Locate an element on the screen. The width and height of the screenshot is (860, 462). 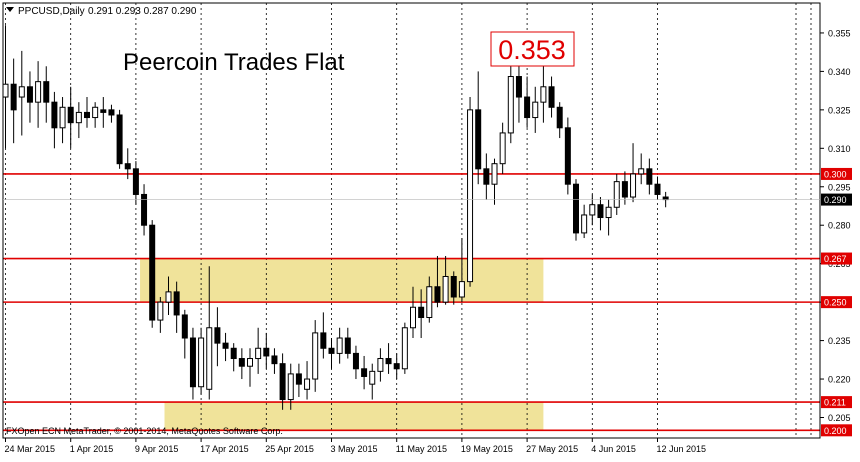
level-tag-label: 0.211 is located at coordinates (835, 403).